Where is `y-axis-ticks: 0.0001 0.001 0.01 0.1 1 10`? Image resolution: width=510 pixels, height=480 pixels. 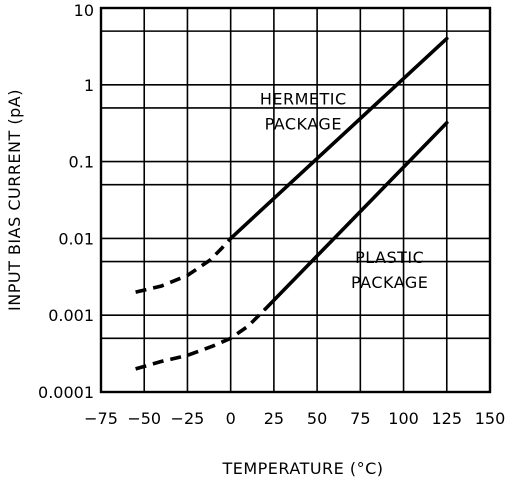
y-axis-ticks: 0.0001 0.001 0.01 0.1 1 10 is located at coordinates (66, 201).